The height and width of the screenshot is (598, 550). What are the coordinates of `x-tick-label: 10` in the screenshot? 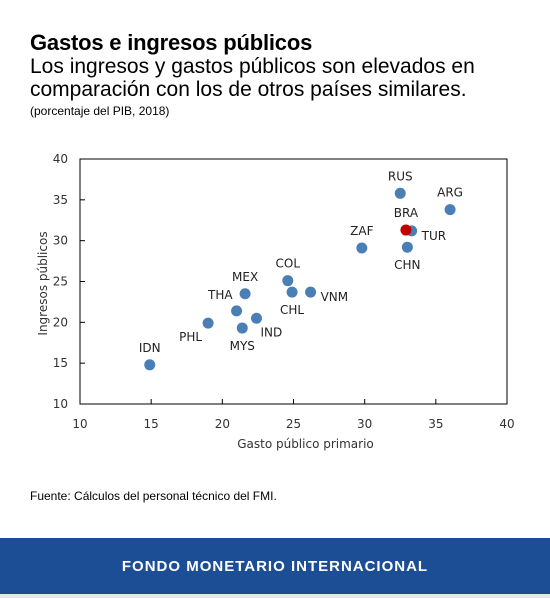 It's located at (79, 424).